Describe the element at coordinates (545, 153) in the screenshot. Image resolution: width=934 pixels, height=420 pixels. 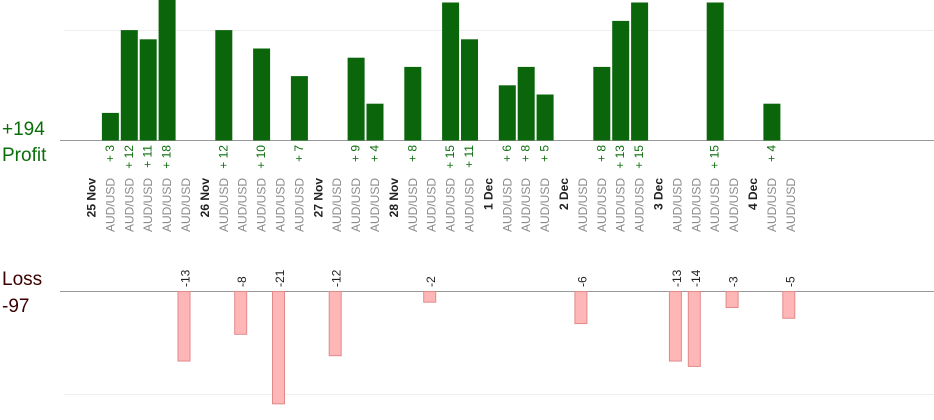
I see `profit-value-label: + 5` at that location.